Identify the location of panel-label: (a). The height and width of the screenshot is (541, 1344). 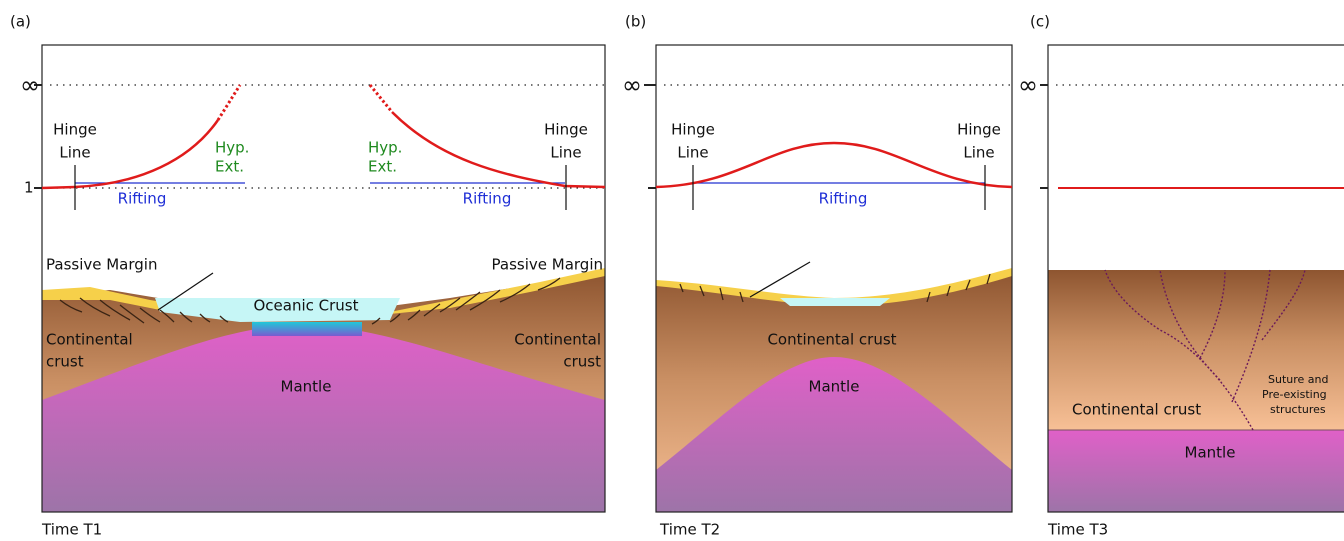
(20, 22).